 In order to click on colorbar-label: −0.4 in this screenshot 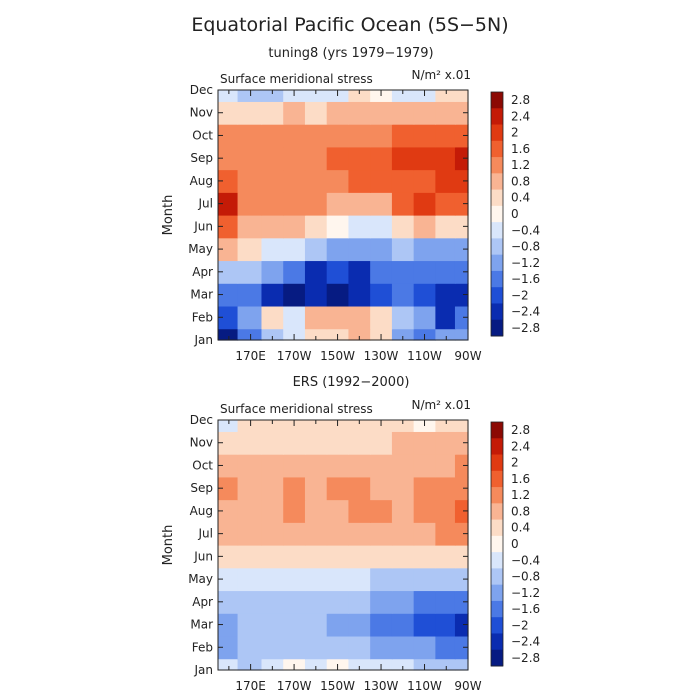, I will do `click(525, 230)`.